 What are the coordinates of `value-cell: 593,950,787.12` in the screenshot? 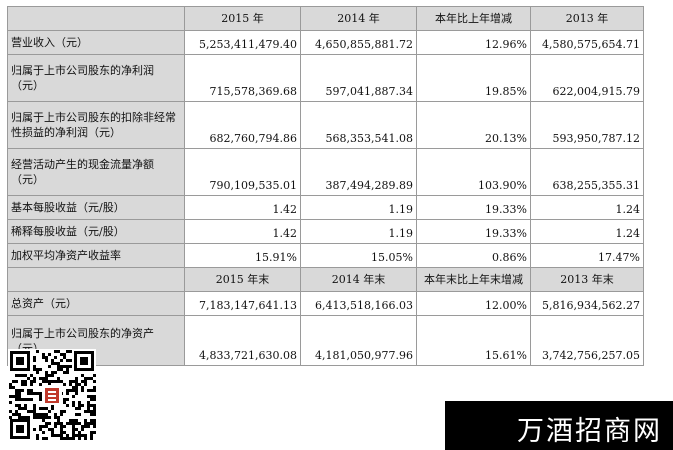 It's located at (587, 125).